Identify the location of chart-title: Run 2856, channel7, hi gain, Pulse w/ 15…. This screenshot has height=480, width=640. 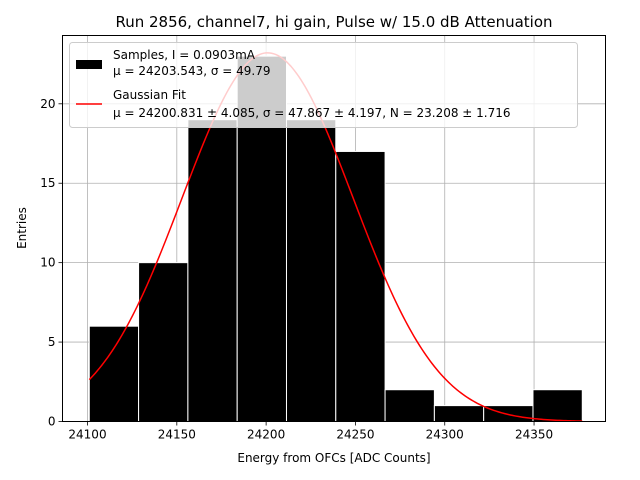
(333, 22).